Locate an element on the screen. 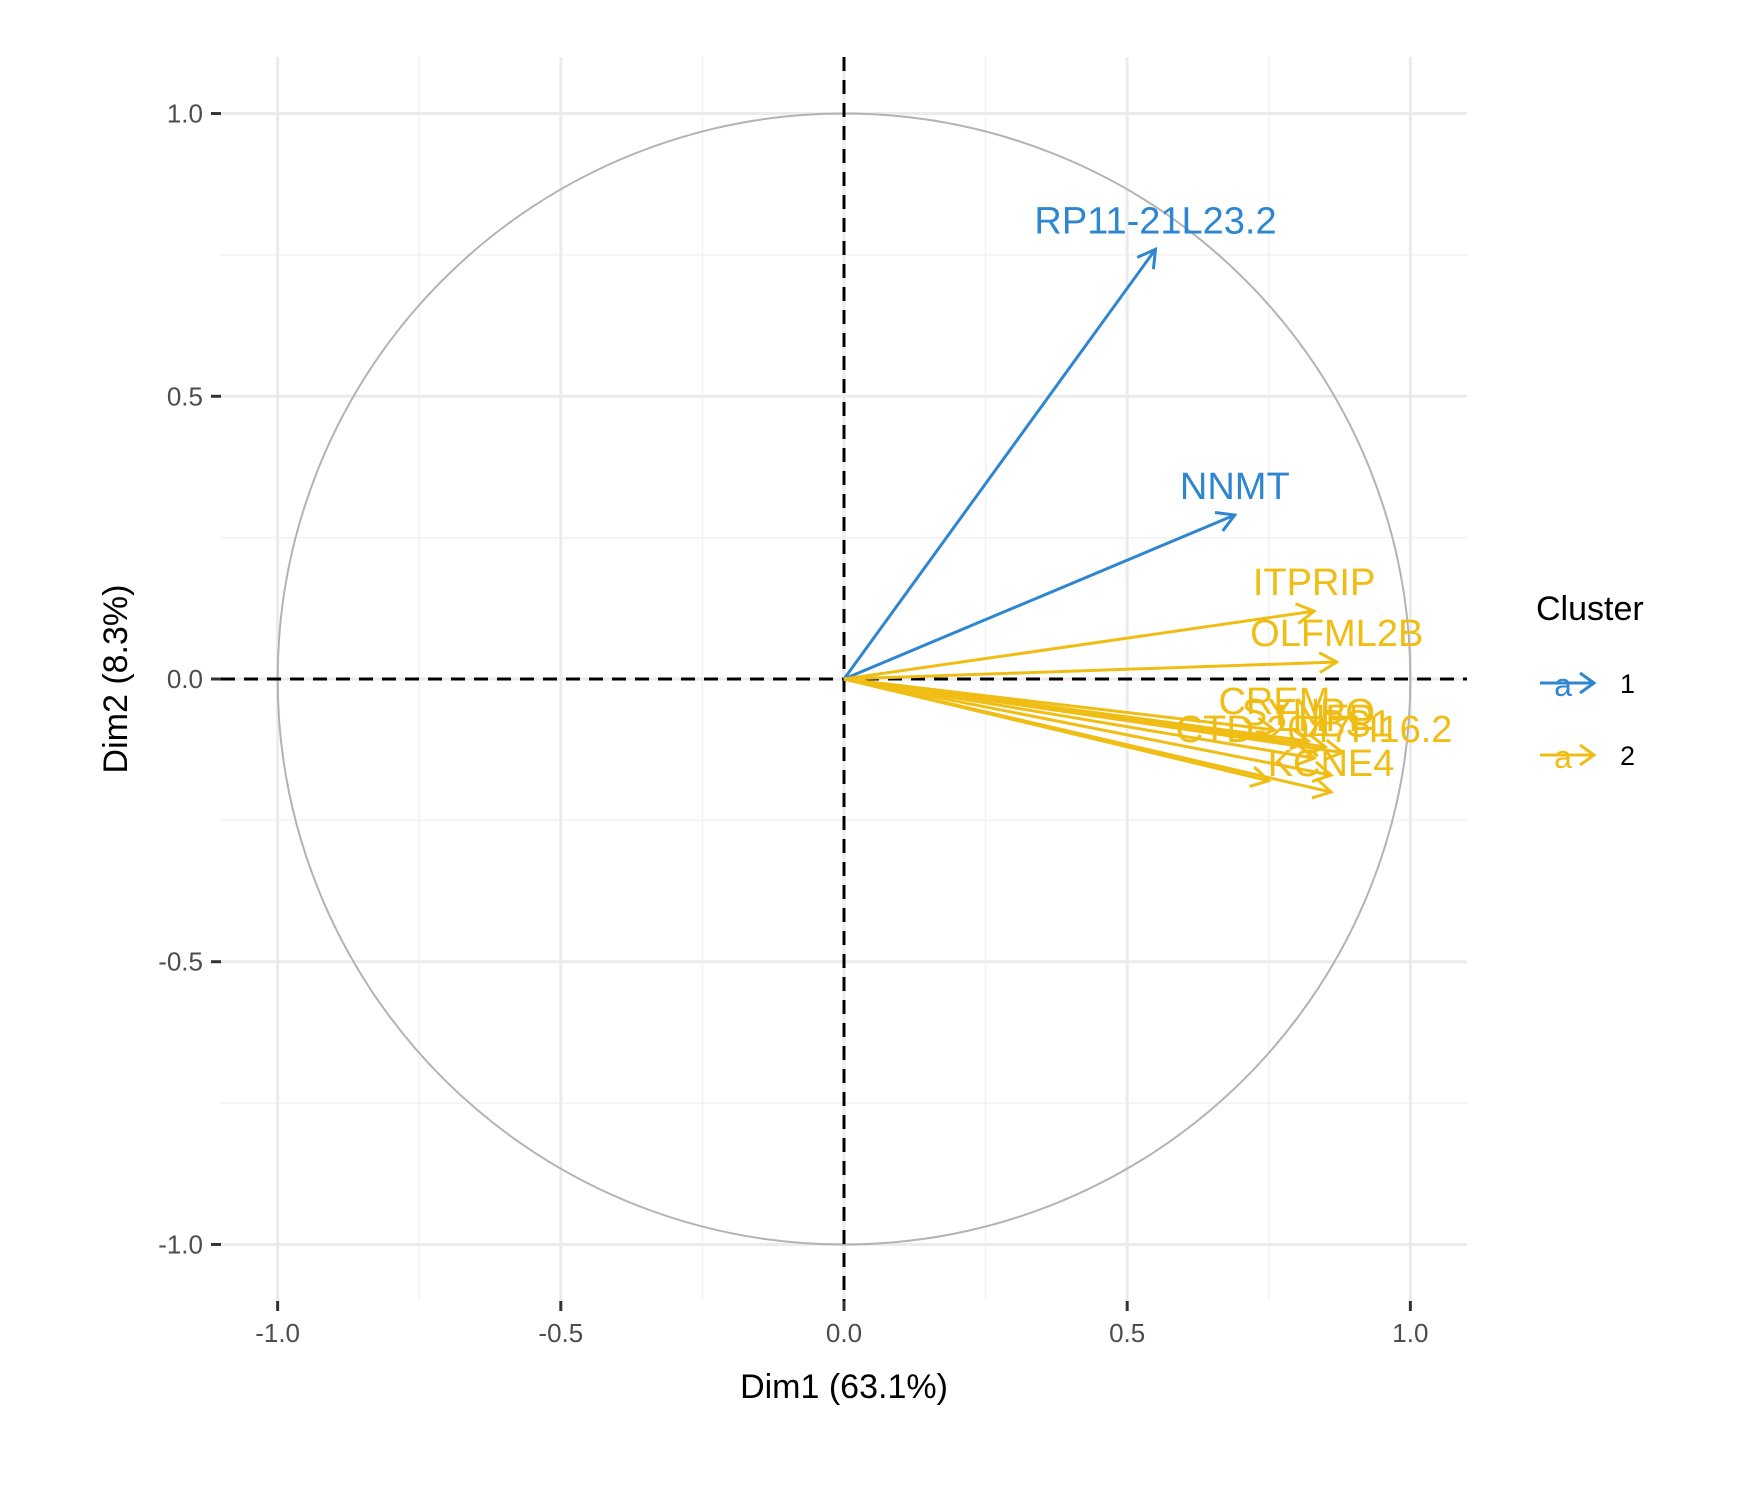 The height and width of the screenshot is (1486, 1762). variable-label: SYNPO is located at coordinates (1308, 713).